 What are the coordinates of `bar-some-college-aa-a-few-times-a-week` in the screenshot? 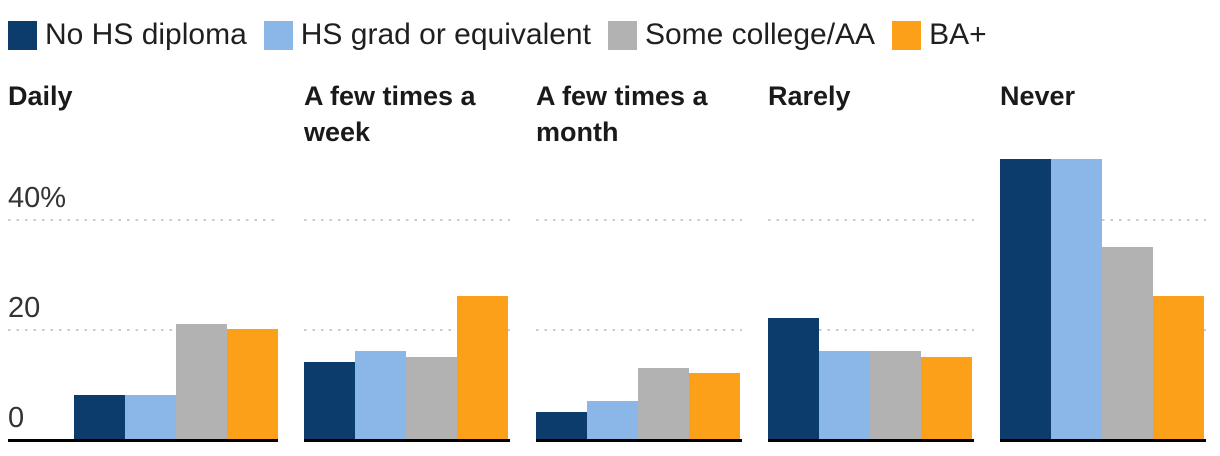 It's located at (431, 397).